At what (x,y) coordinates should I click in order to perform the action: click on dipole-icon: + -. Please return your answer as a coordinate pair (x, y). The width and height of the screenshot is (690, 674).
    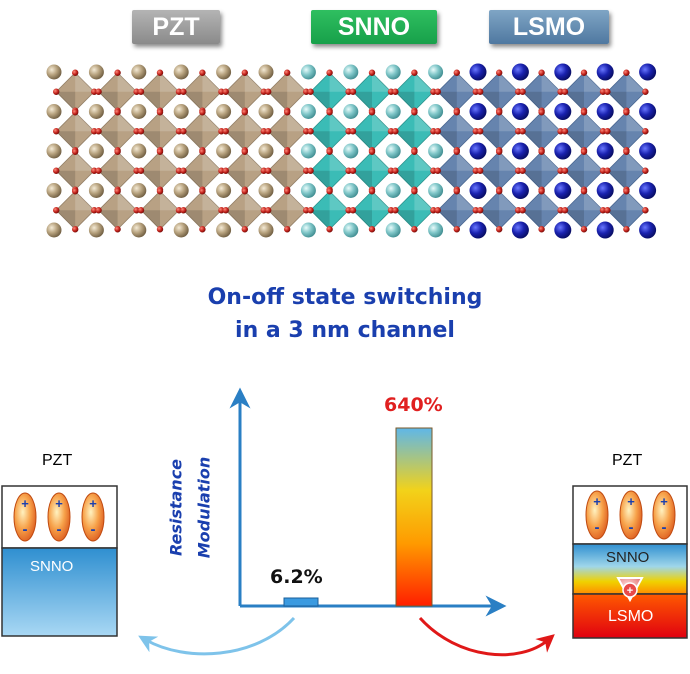
    Looking at the image, I should click on (631, 515).